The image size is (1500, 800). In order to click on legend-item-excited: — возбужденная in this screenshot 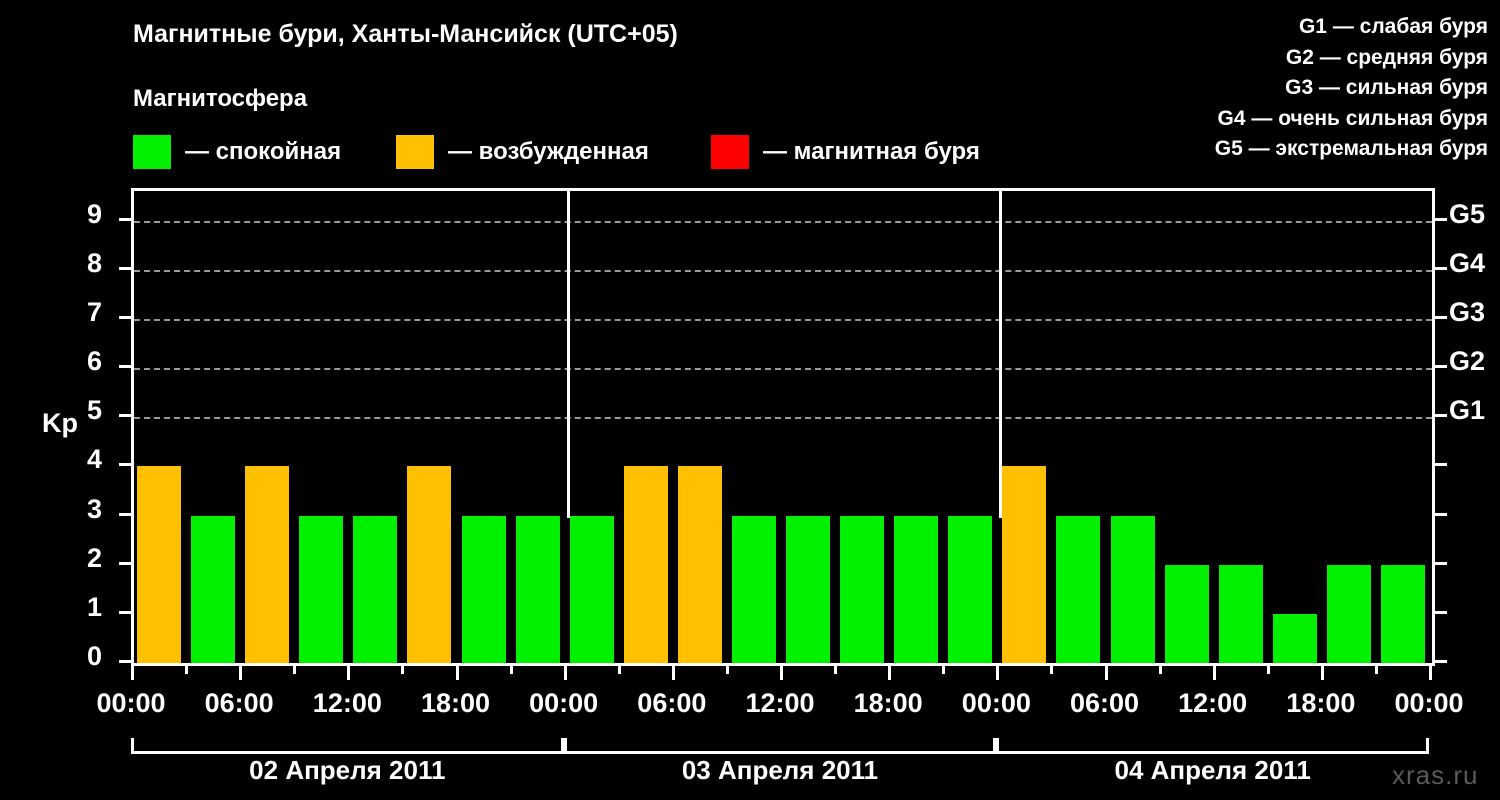, I will do `click(522, 152)`.